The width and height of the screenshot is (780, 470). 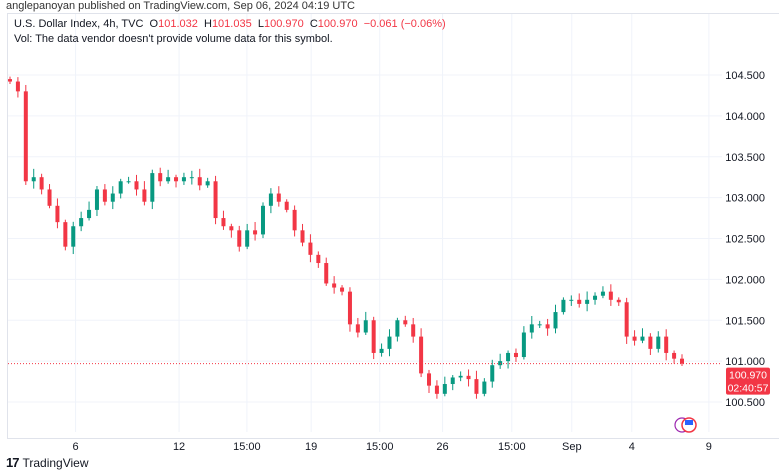 I want to click on price-tick-label: 104.500, so click(x=745, y=76).